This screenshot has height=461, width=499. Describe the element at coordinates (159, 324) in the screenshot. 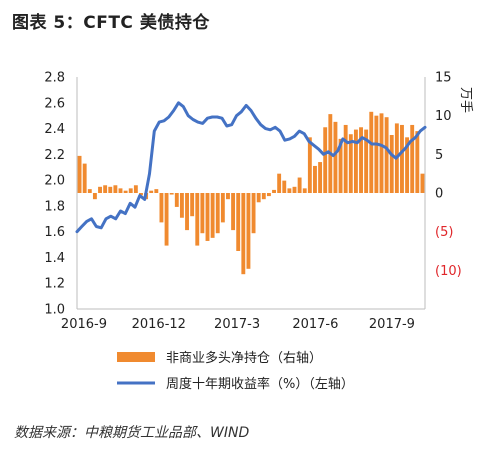

I see `x-tick-label: 2016-12` at that location.